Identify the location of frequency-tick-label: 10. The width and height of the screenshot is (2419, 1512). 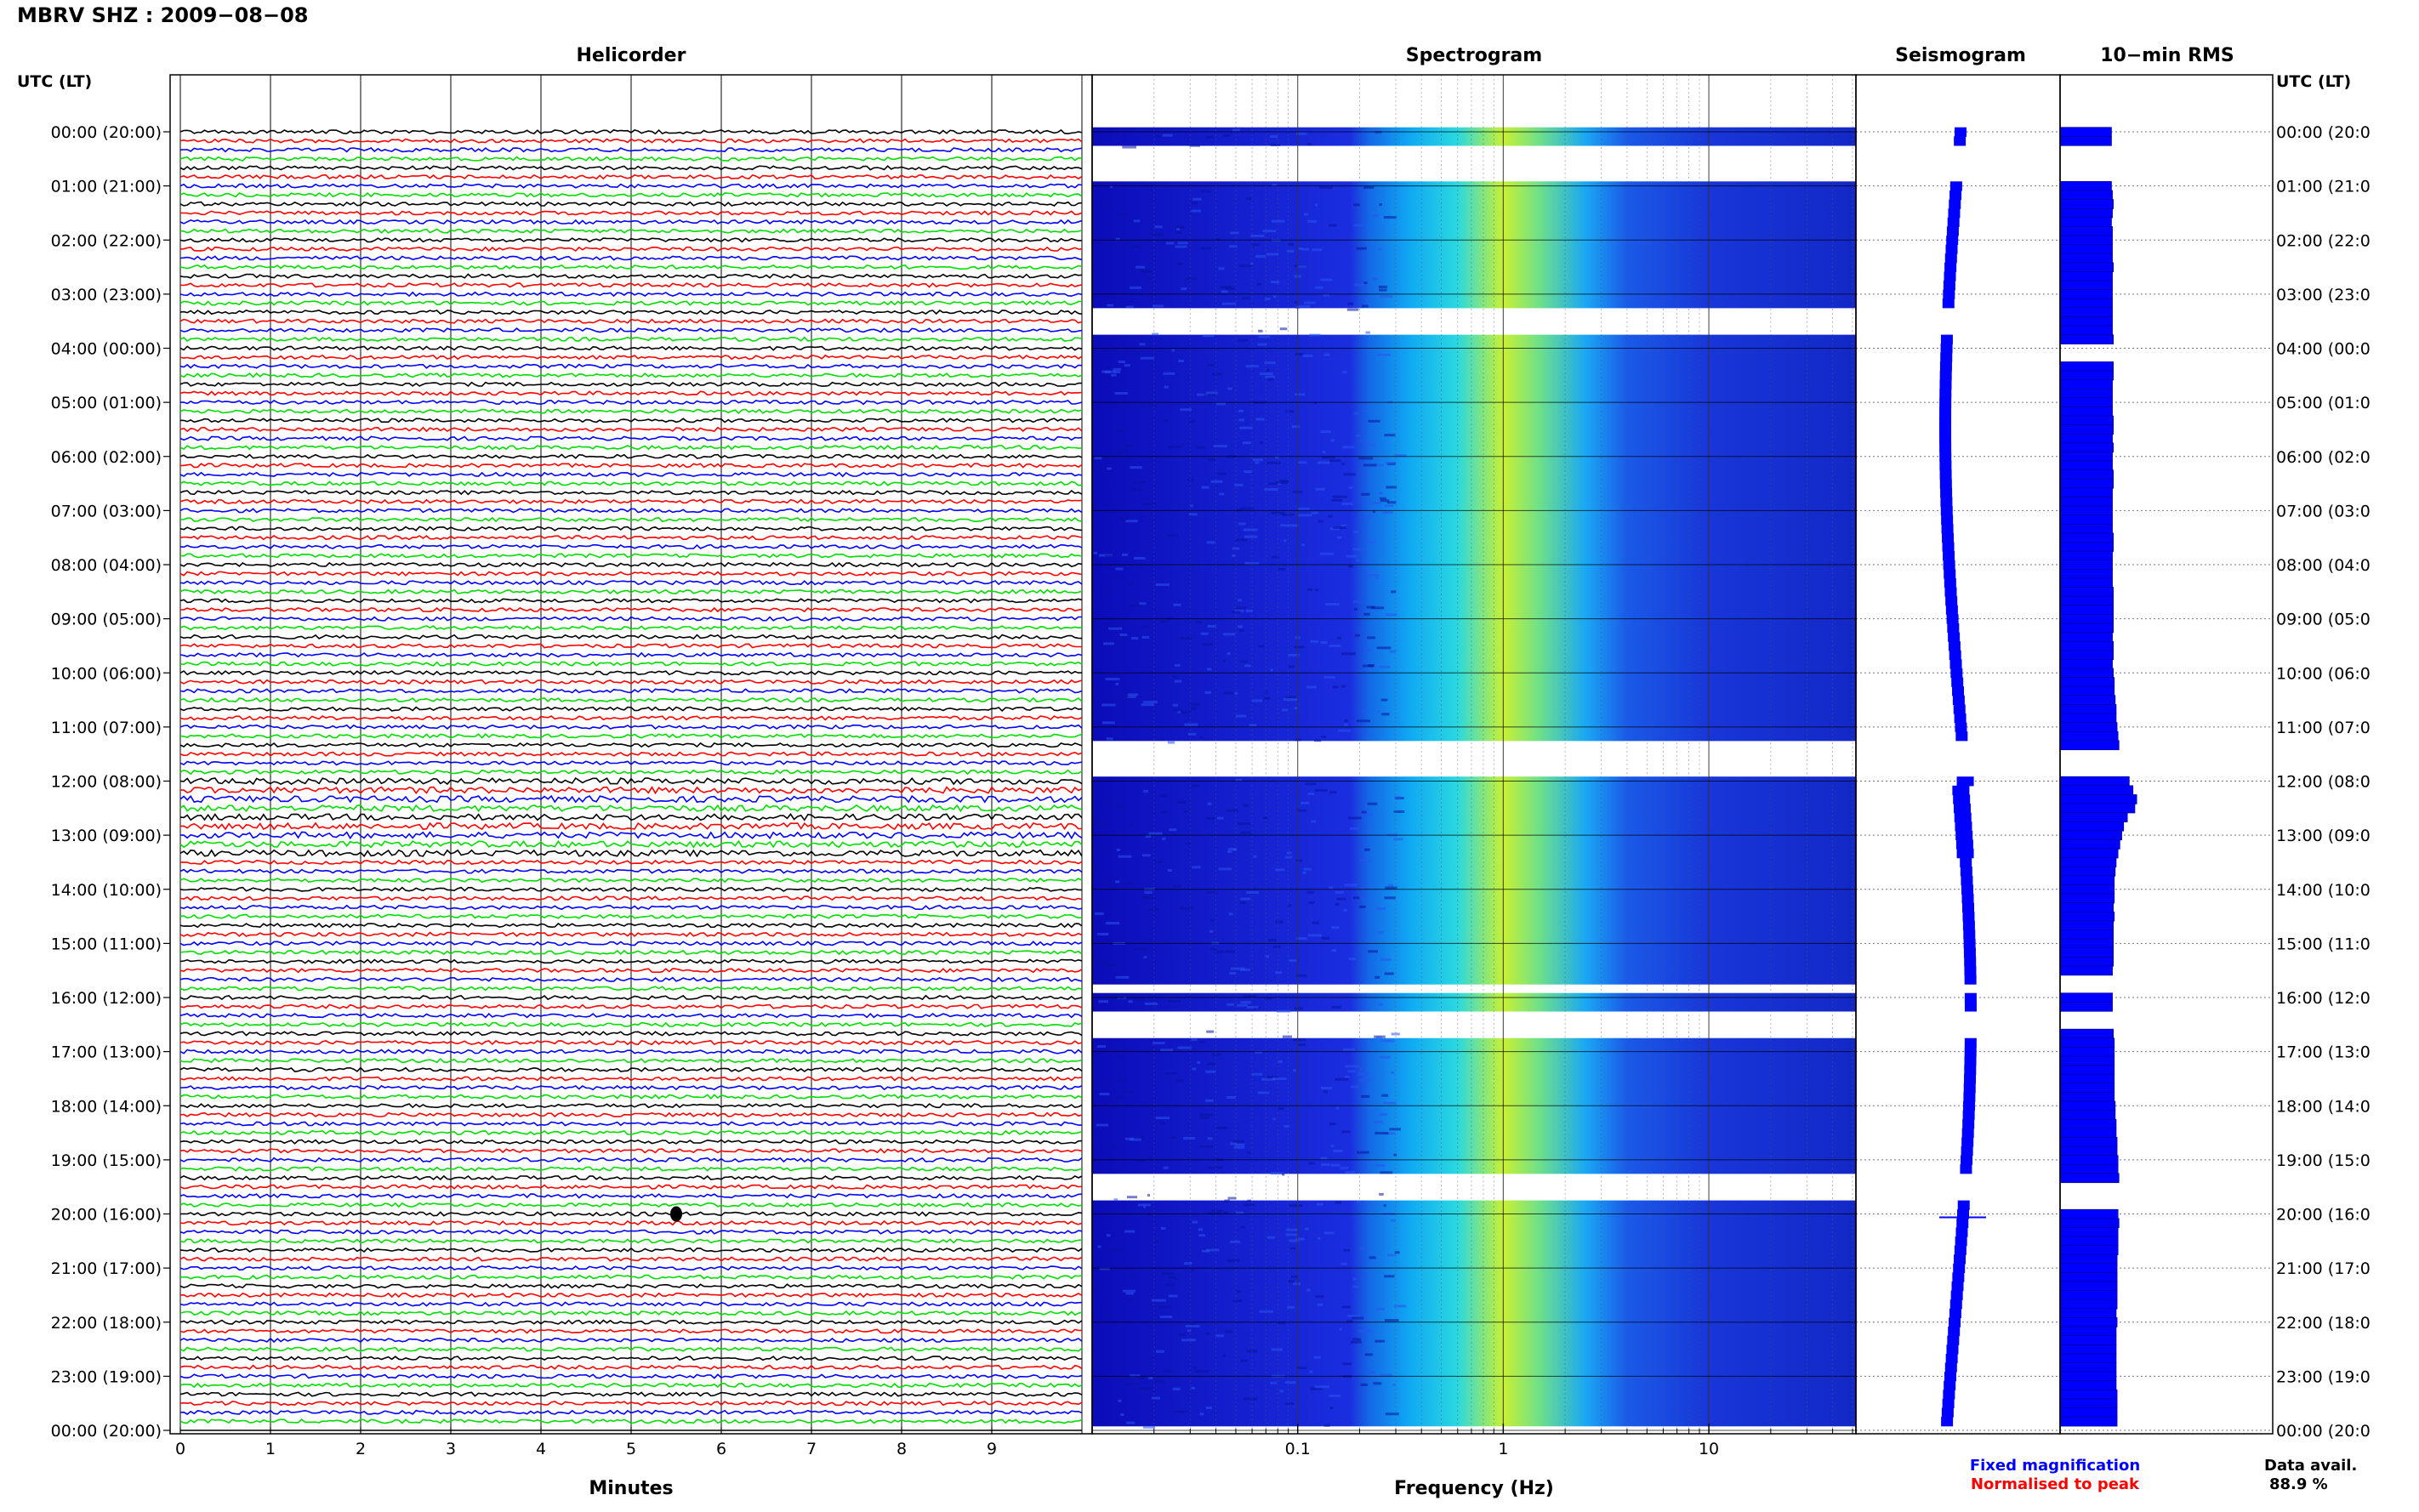
(1709, 1449).